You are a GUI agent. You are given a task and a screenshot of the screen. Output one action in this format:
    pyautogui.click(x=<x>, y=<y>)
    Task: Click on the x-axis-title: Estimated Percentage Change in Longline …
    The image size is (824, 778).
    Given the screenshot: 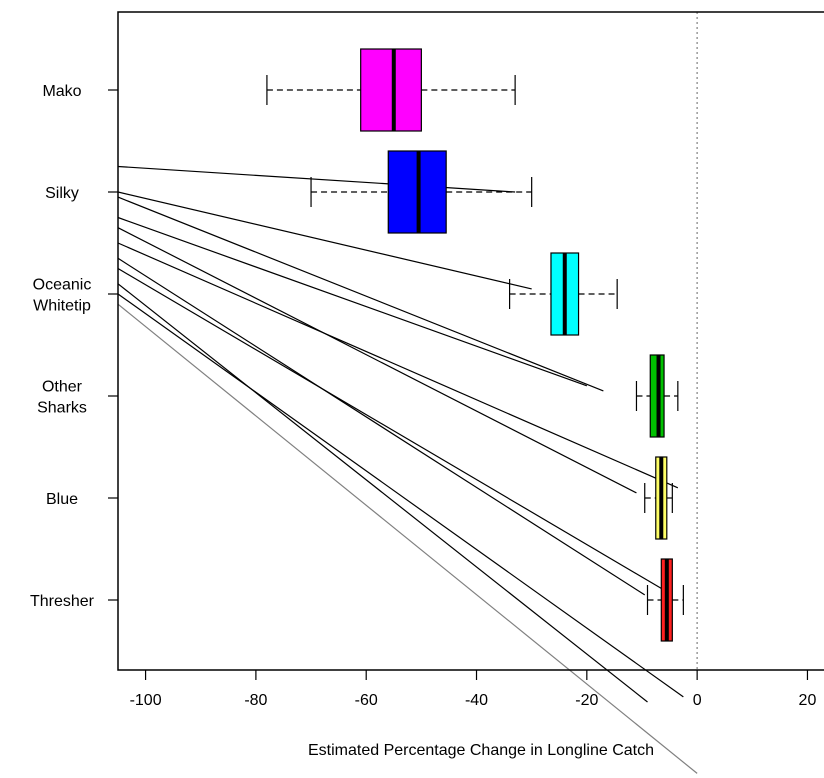 What is the action you would take?
    pyautogui.click(x=481, y=750)
    